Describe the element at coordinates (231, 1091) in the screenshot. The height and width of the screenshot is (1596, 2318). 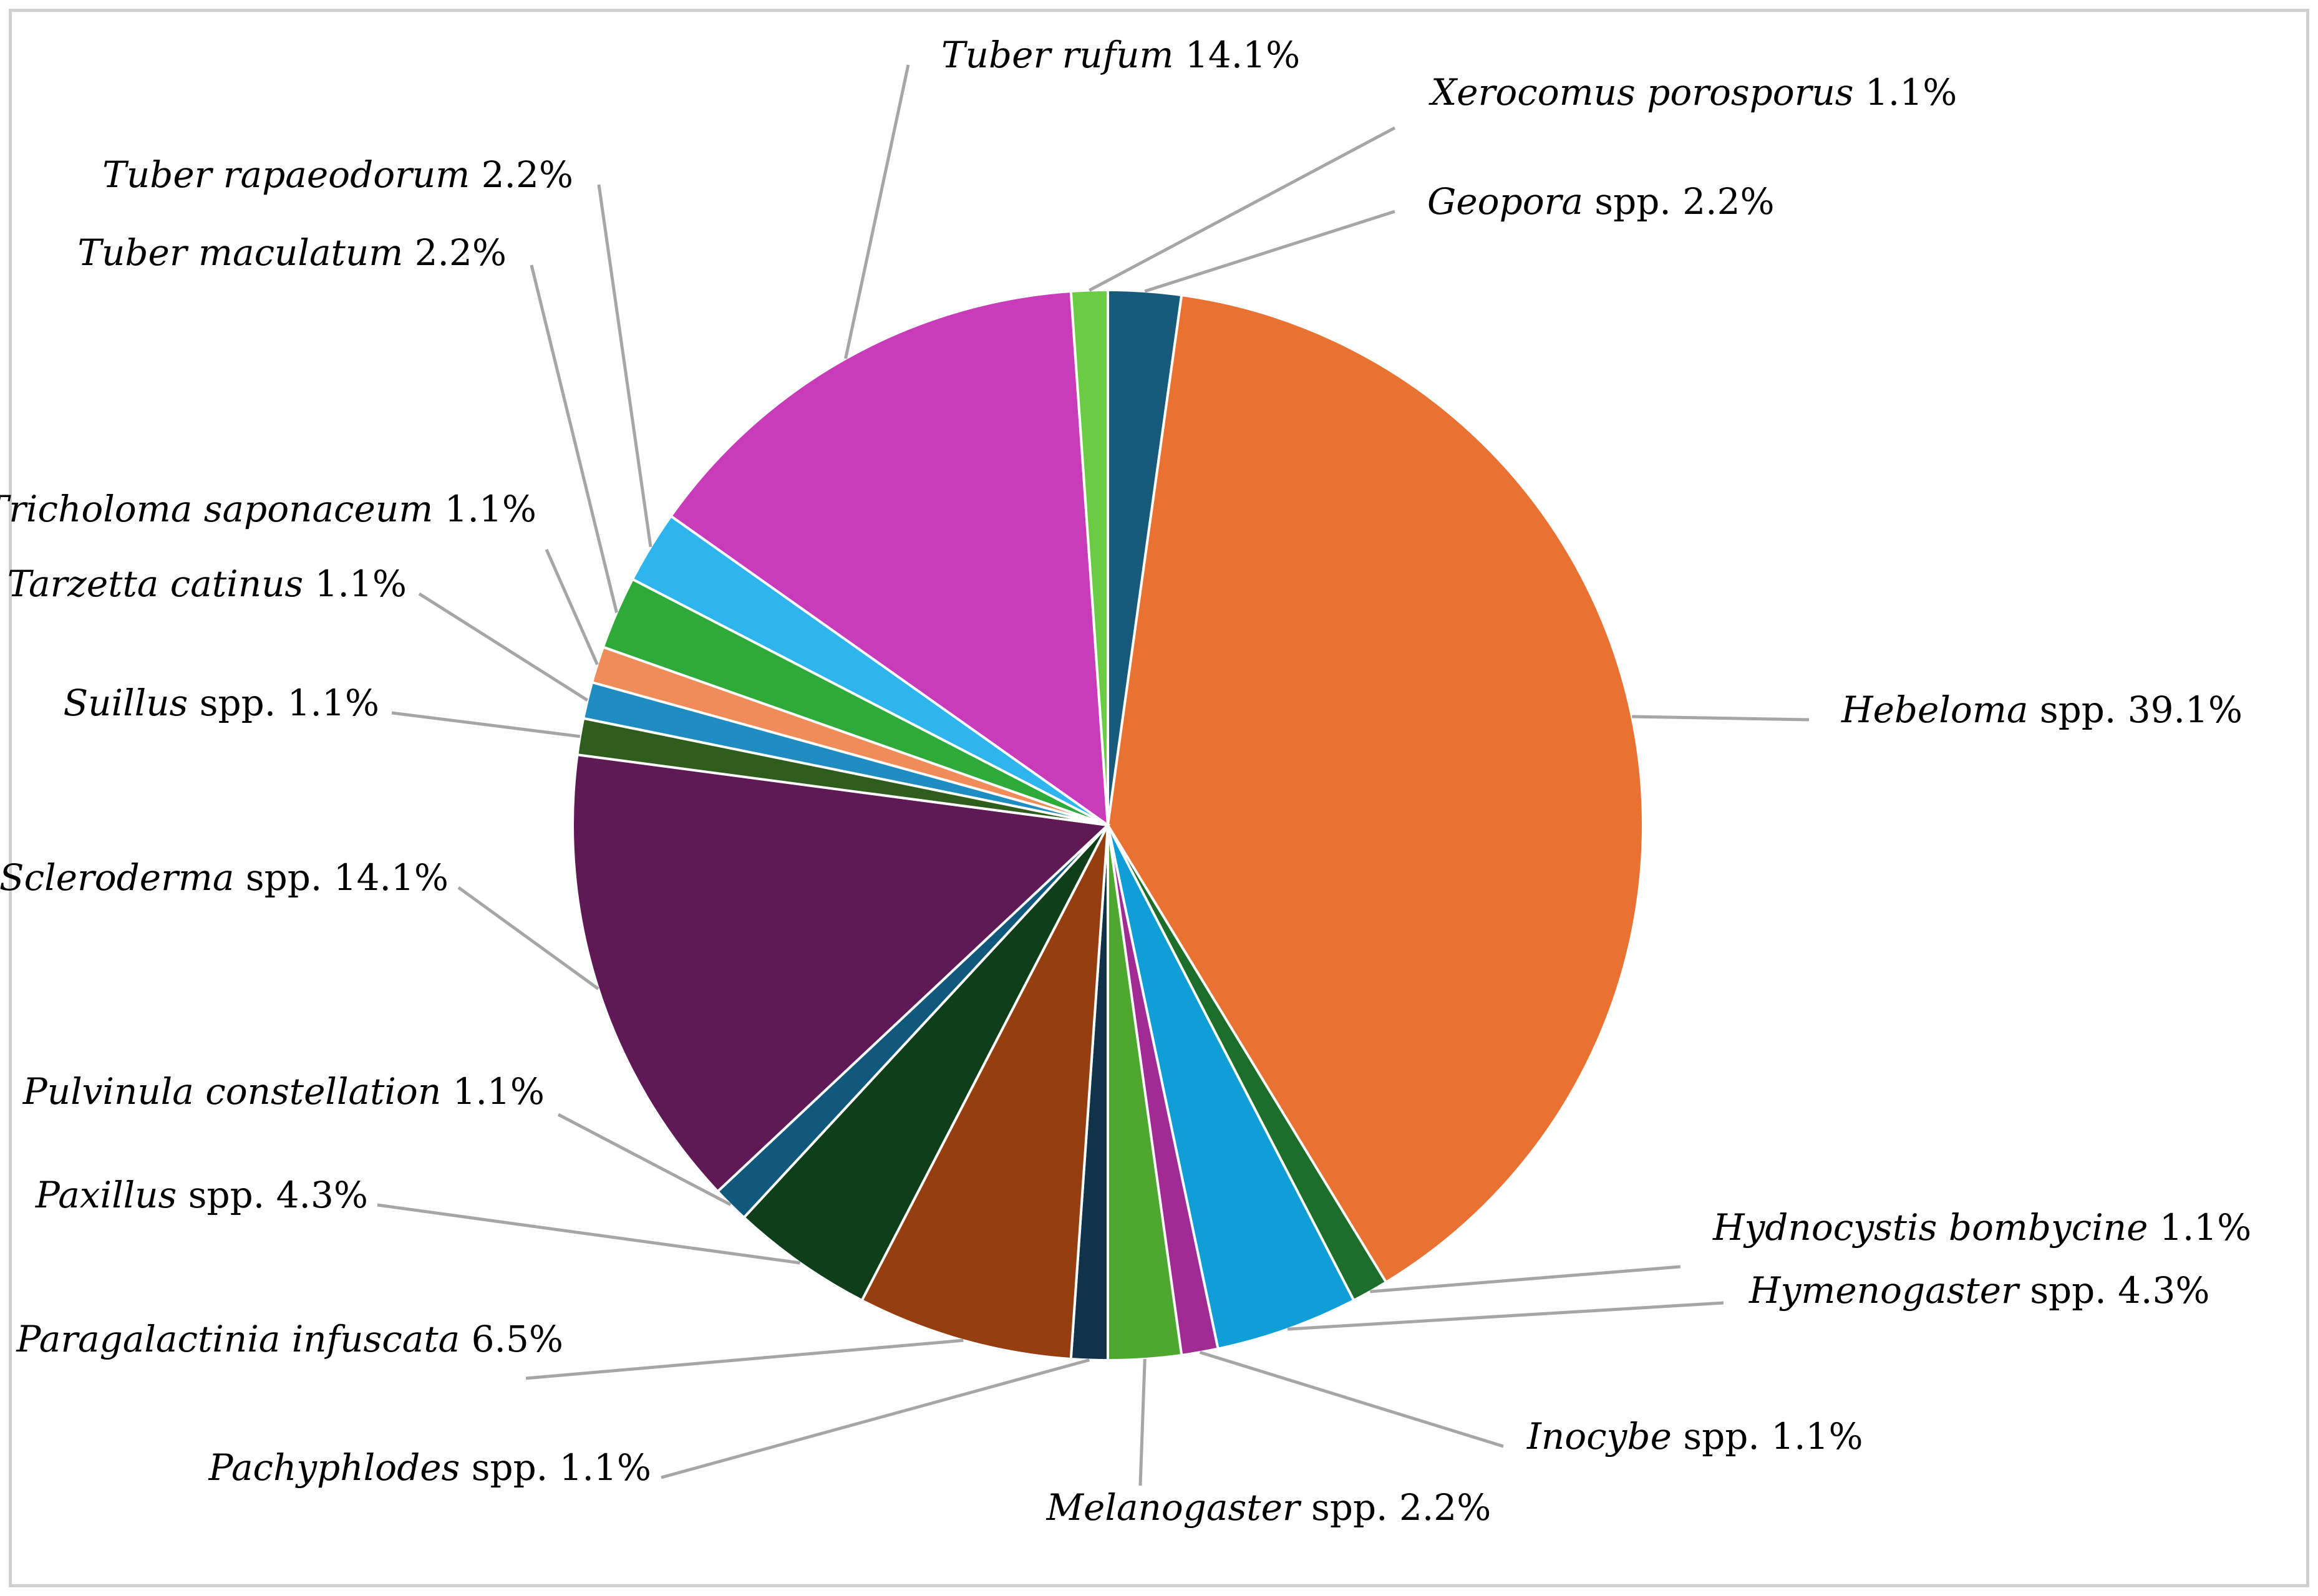
I see `label-genus: Pulvinula constellation` at that location.